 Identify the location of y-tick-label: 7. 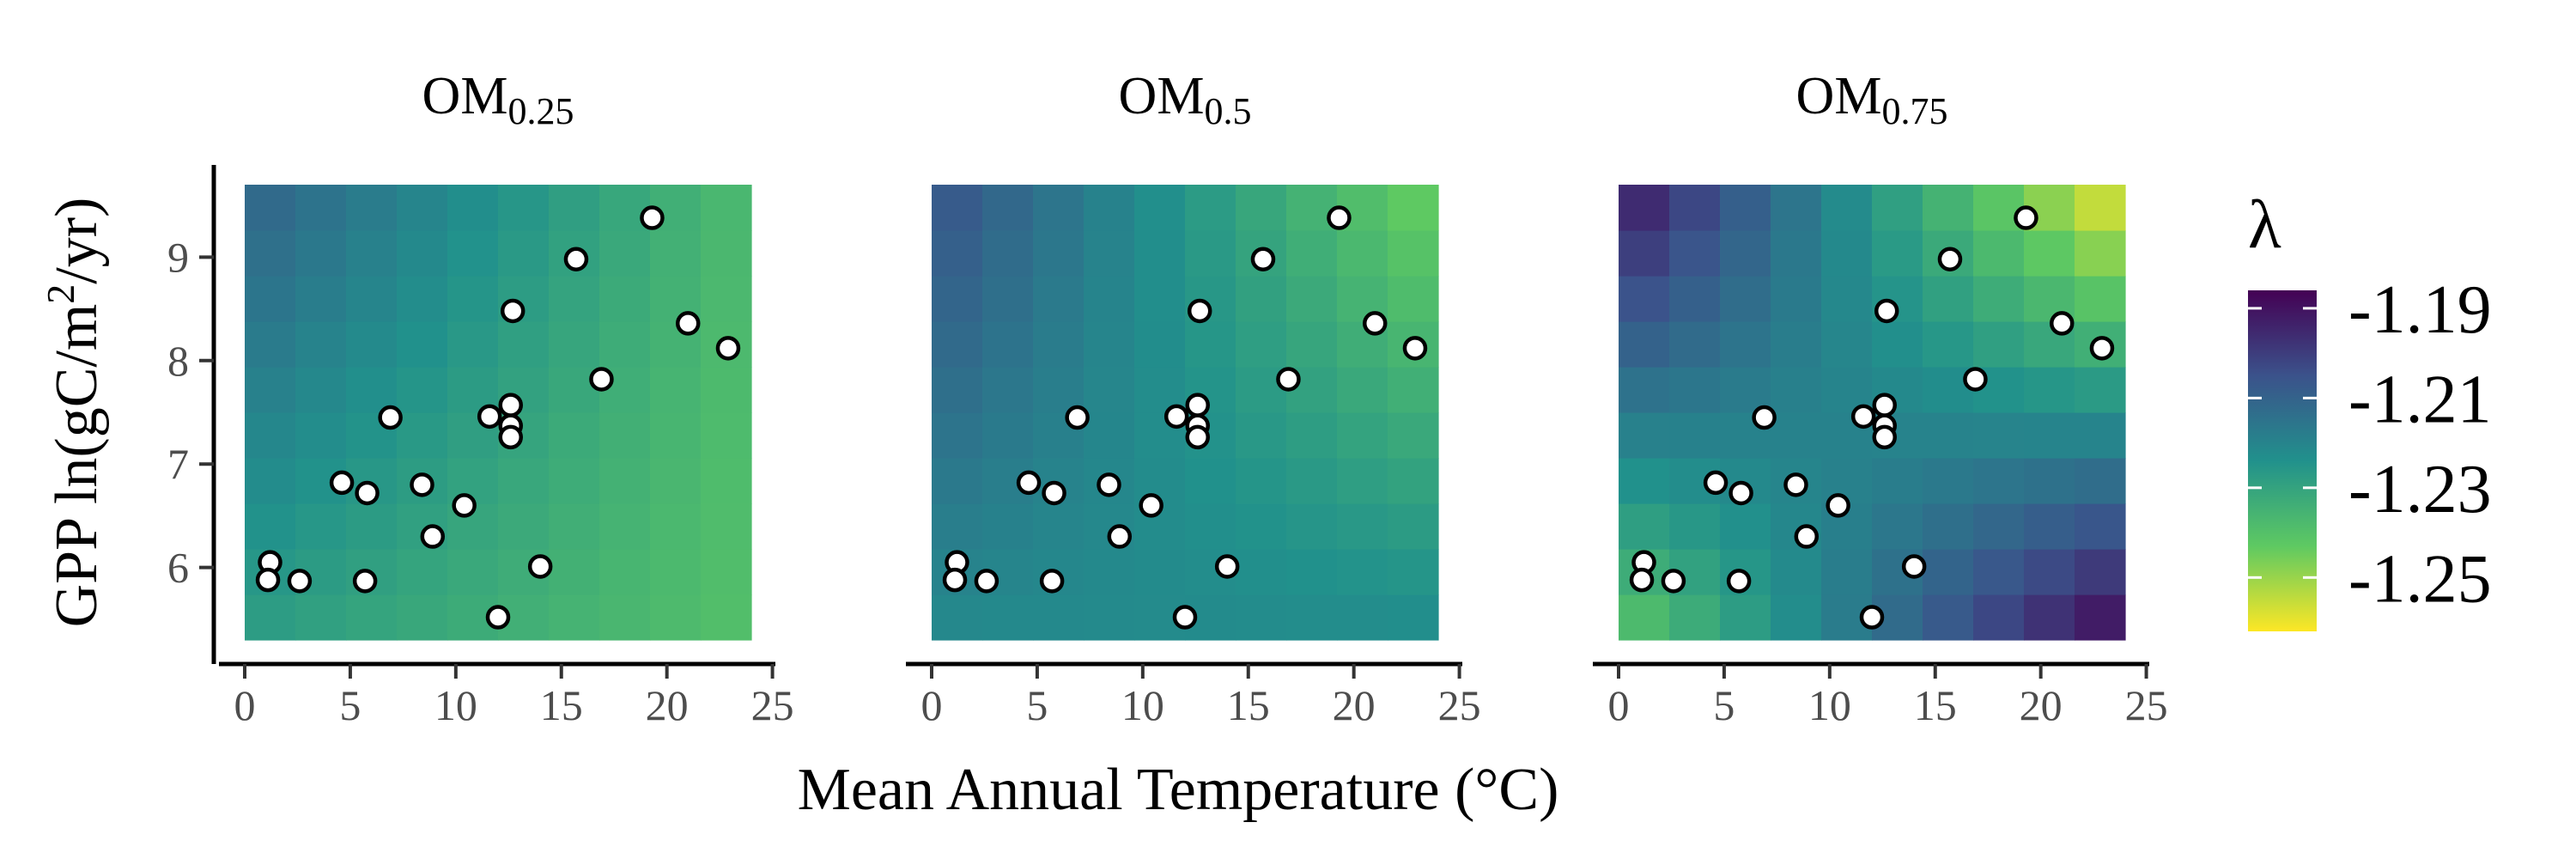
(178, 464).